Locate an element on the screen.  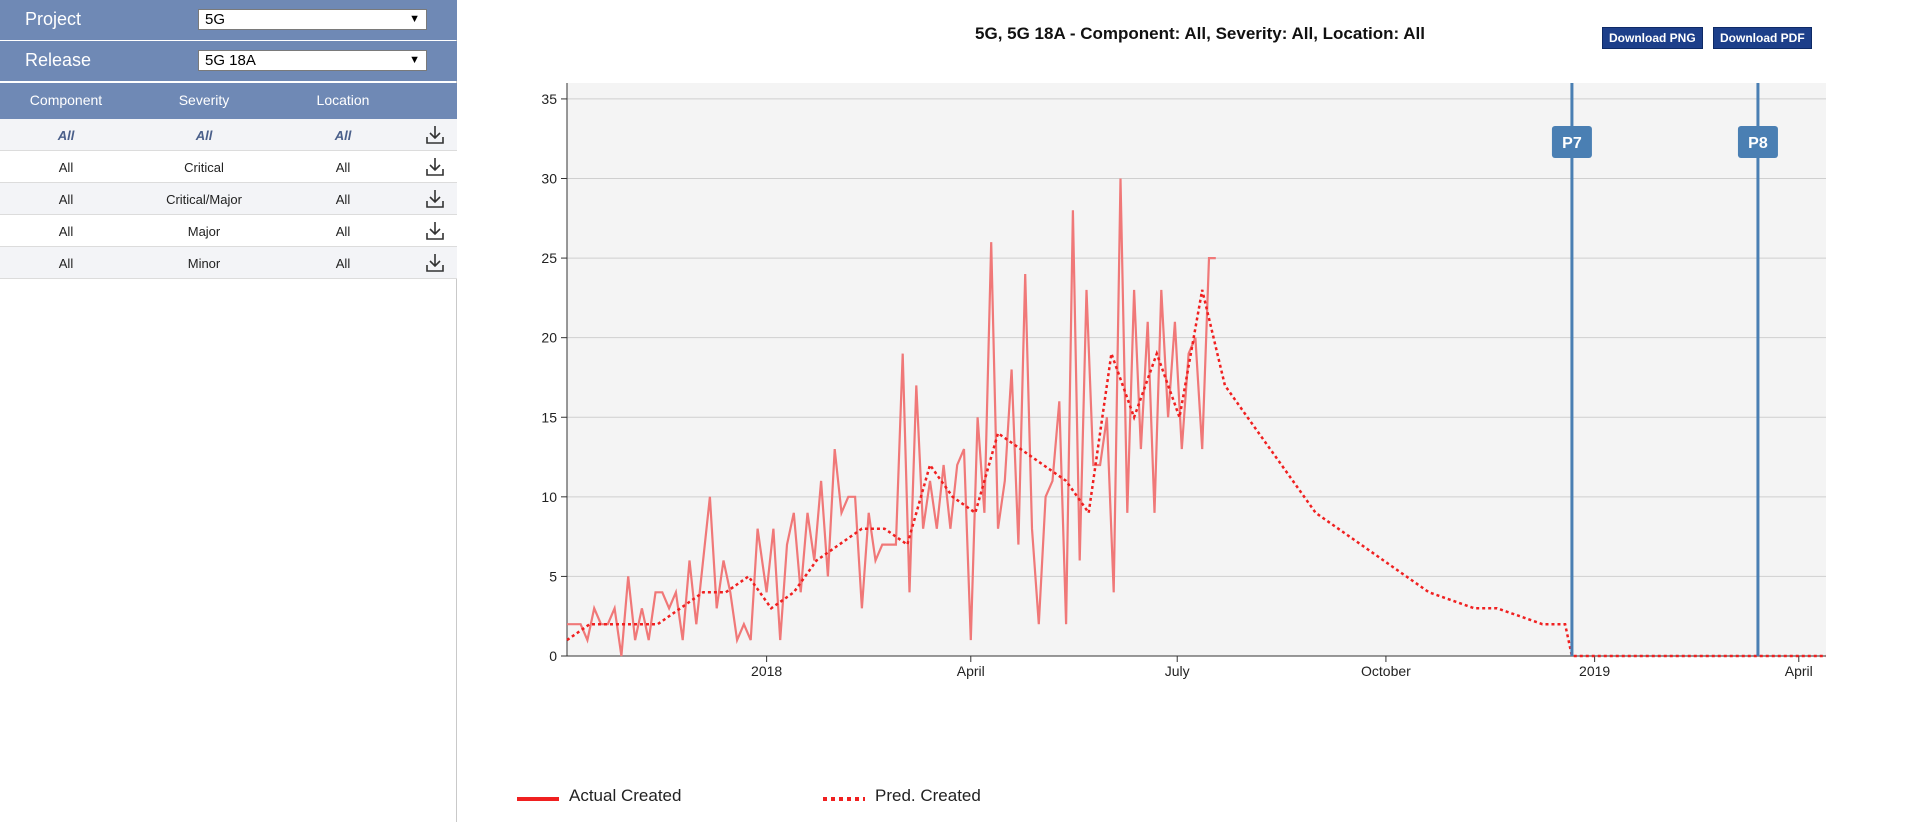
filter-table-header: Component Severity Location is located at coordinates (228, 101).